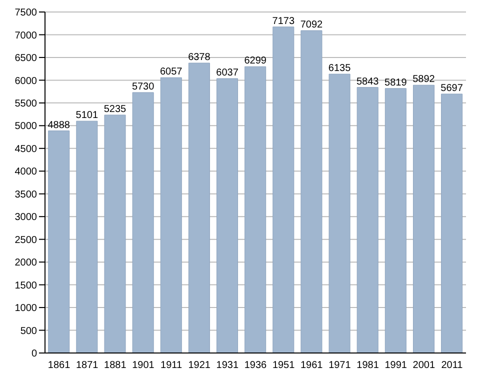 The width and height of the screenshot is (488, 373). I want to click on data-label: 6037, so click(227, 73).